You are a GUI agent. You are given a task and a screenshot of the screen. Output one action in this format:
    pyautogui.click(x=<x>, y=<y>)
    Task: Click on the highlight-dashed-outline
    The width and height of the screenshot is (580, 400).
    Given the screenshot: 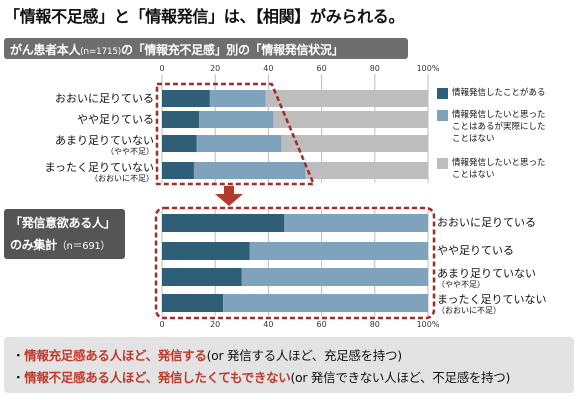 What is the action you would take?
    pyautogui.click(x=235, y=134)
    